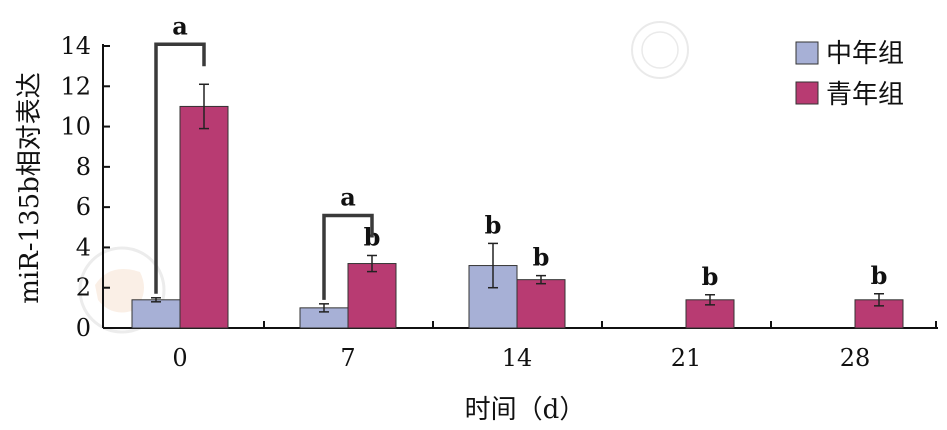 Image resolution: width=947 pixels, height=430 pixels. What do you see at coordinates (75, 46) in the screenshot?
I see `y-tick-label: 14` at bounding box center [75, 46].